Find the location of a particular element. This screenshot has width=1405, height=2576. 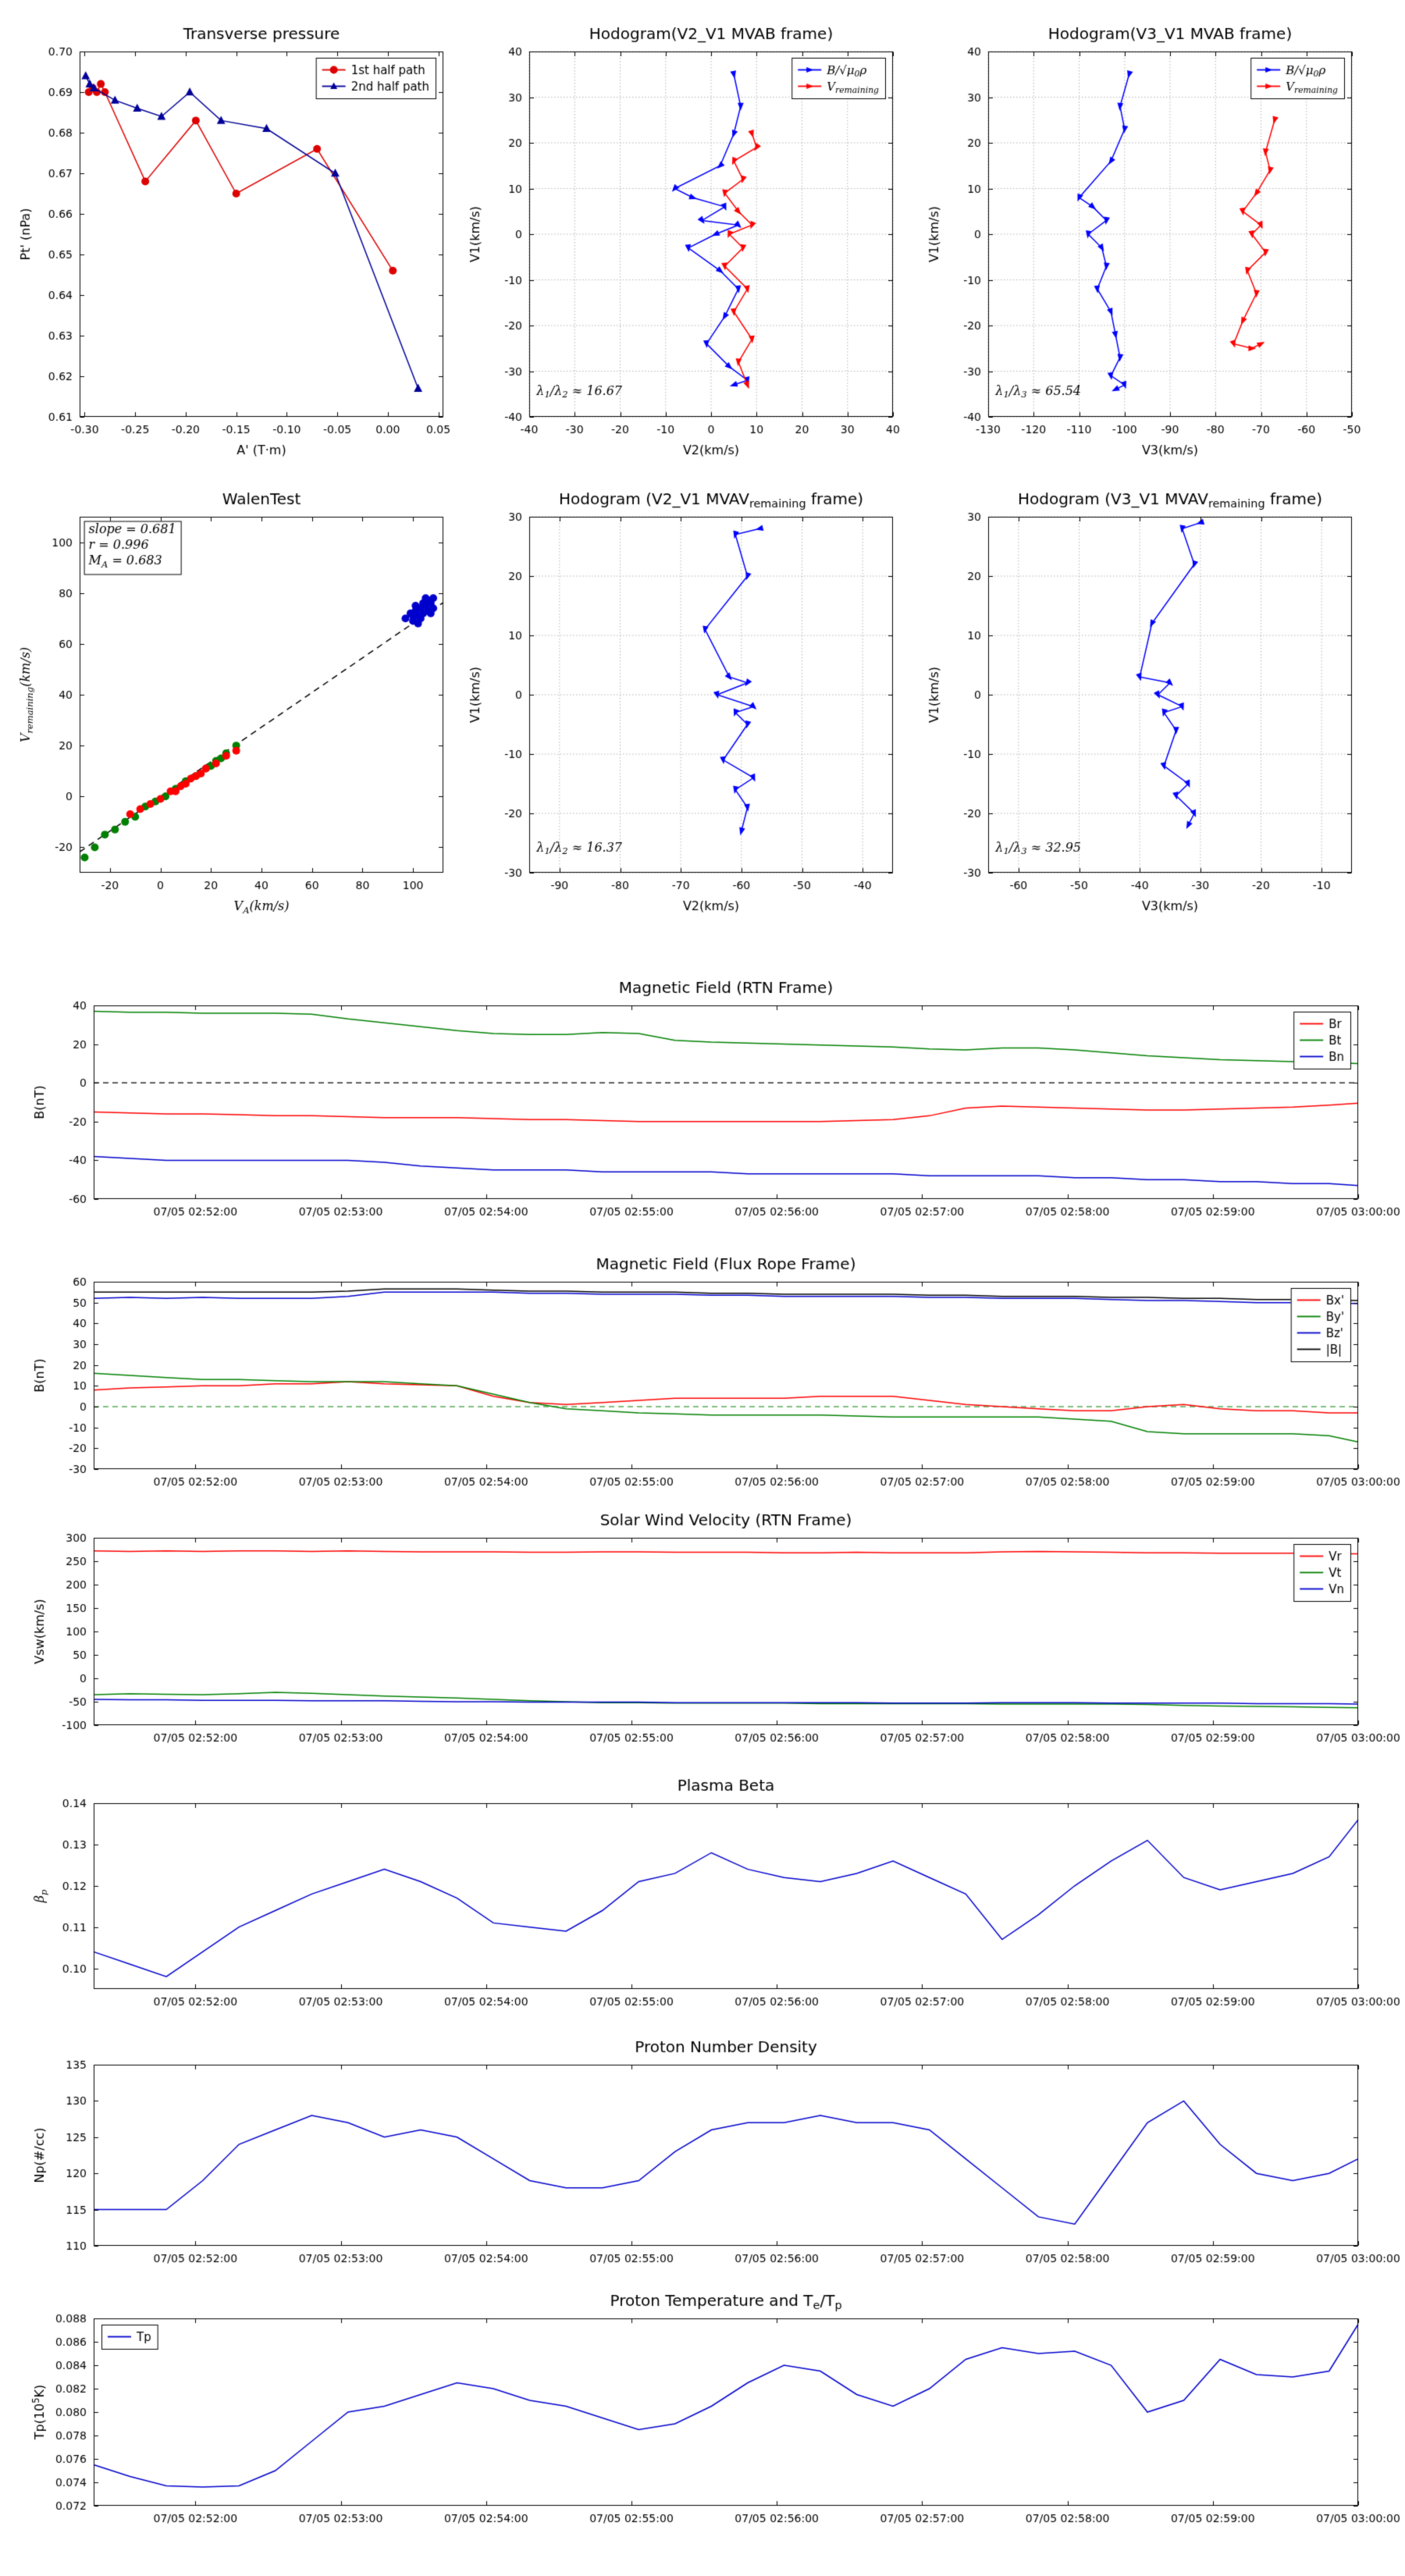

chart-canvas-plasma-beta is located at coordinates (710, 1900).